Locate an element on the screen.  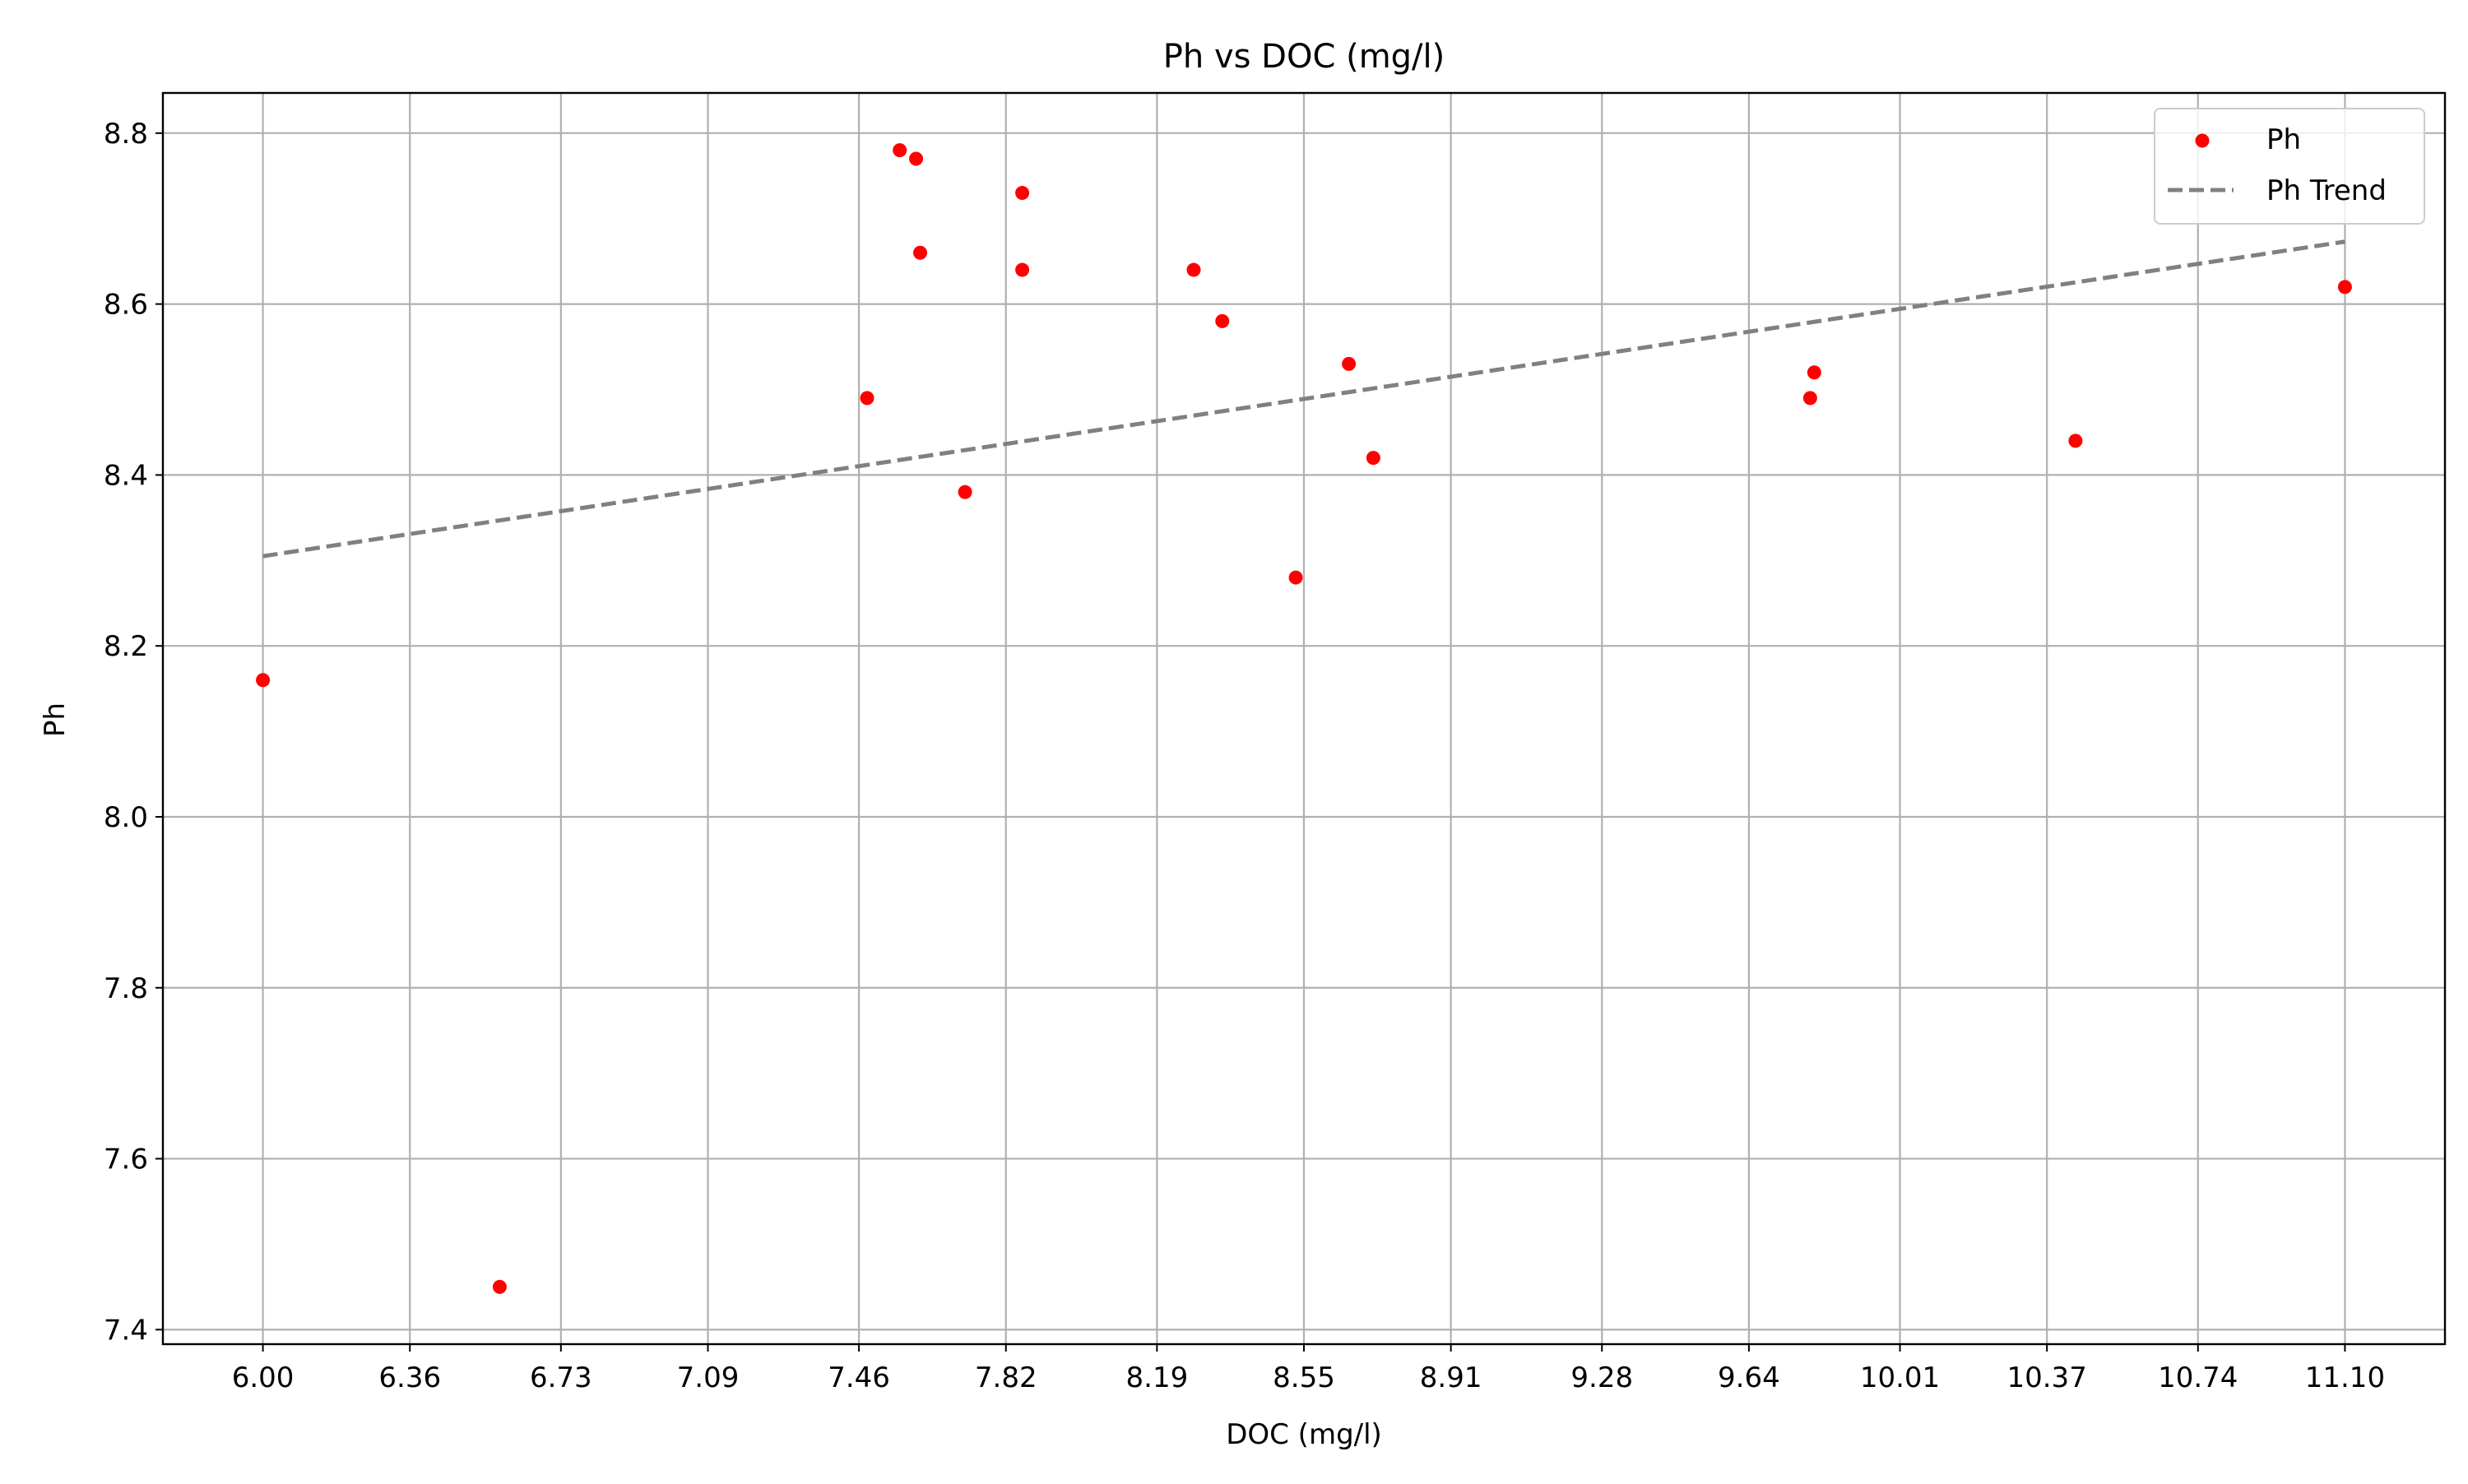
x-tick-label: 10.01 is located at coordinates (1900, 1377).